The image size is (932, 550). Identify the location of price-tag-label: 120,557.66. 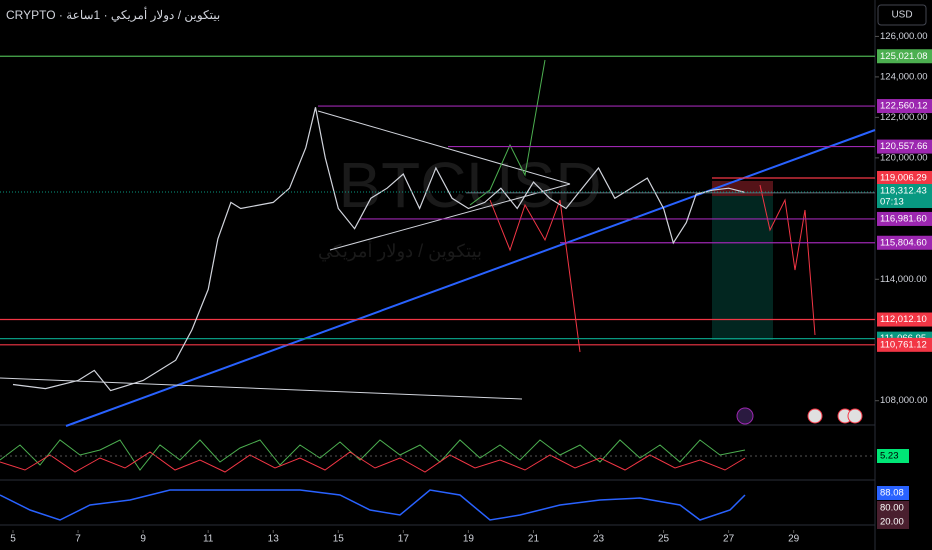
(904, 146).